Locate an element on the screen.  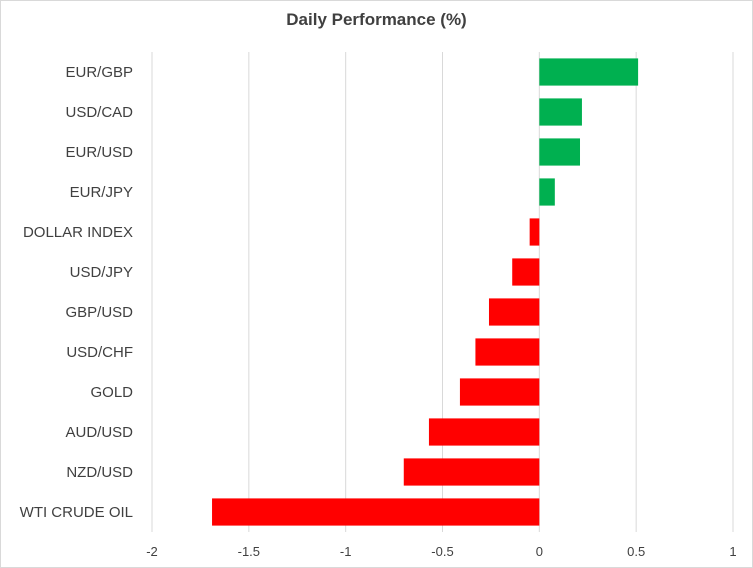
category-label: EUR/USD is located at coordinates (99, 152).